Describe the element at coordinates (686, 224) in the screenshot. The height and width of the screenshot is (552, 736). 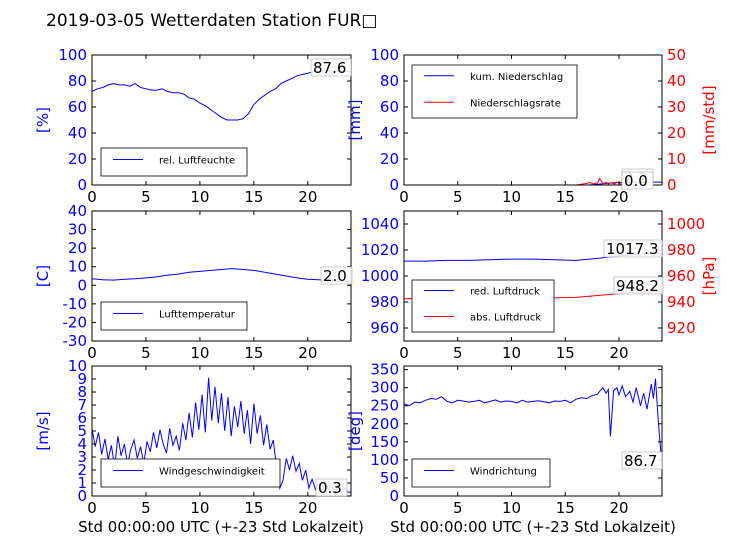
I see `y-right-tick-label: 1000` at that location.